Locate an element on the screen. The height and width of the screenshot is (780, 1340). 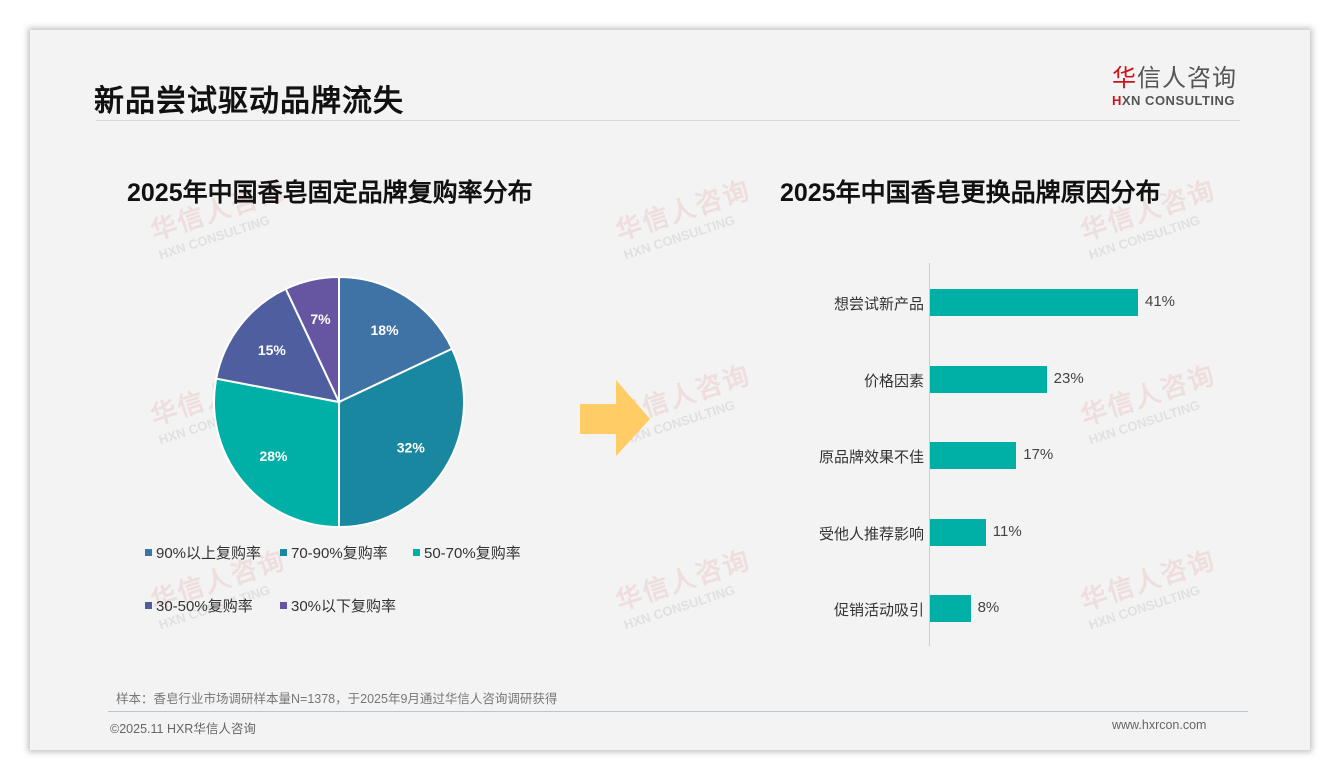
bar-row: 价格因素 23% is located at coordinates (995, 379).